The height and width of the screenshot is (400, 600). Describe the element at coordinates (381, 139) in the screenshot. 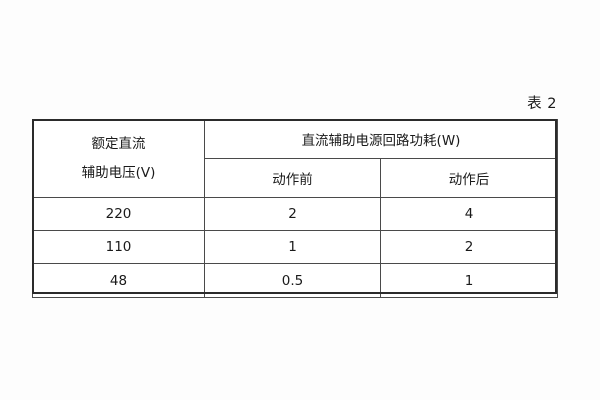

I see `header-cell-power-group: 直流辅助电源回路功耗(W)` at that location.